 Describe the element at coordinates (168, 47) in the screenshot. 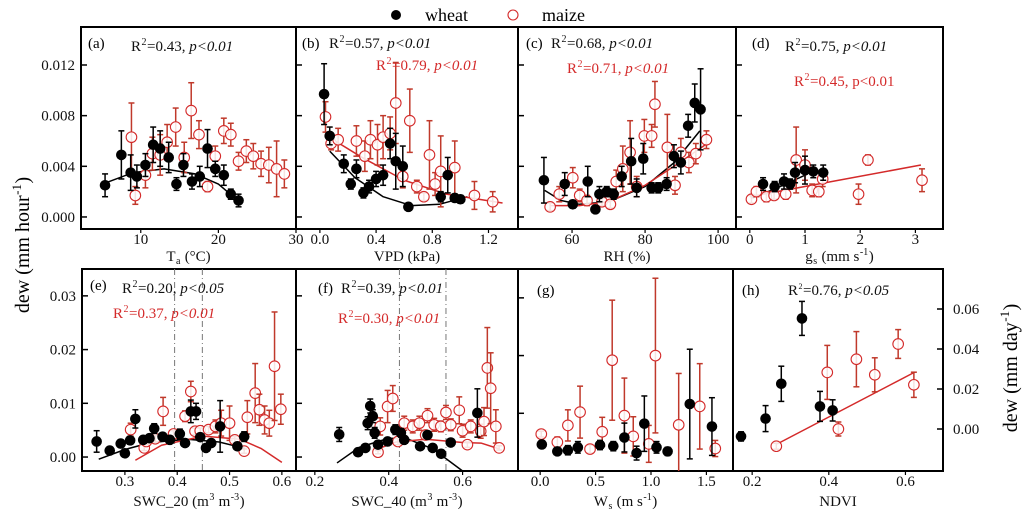

I see `r-squared-value: 0.43` at that location.